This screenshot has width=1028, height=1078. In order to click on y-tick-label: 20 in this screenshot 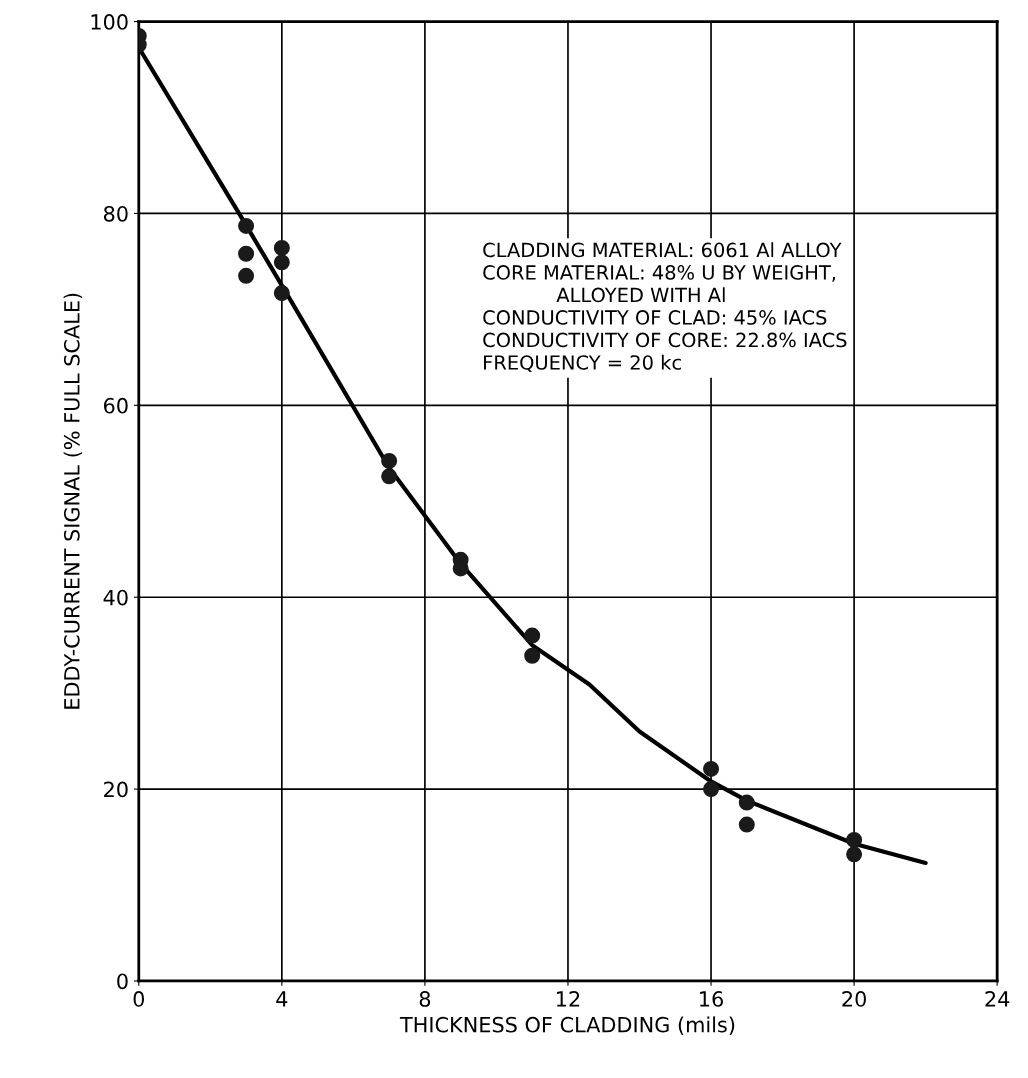, I will do `click(116, 789)`.